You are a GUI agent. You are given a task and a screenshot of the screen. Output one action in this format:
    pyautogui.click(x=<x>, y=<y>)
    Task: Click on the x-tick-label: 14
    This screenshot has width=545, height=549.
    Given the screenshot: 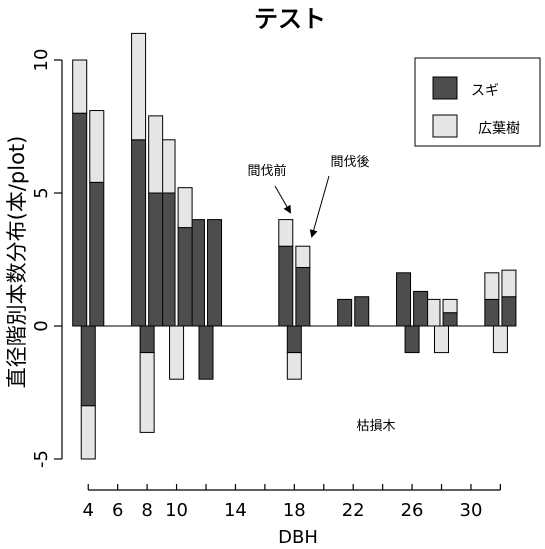 What is the action you would take?
    pyautogui.click(x=235, y=510)
    